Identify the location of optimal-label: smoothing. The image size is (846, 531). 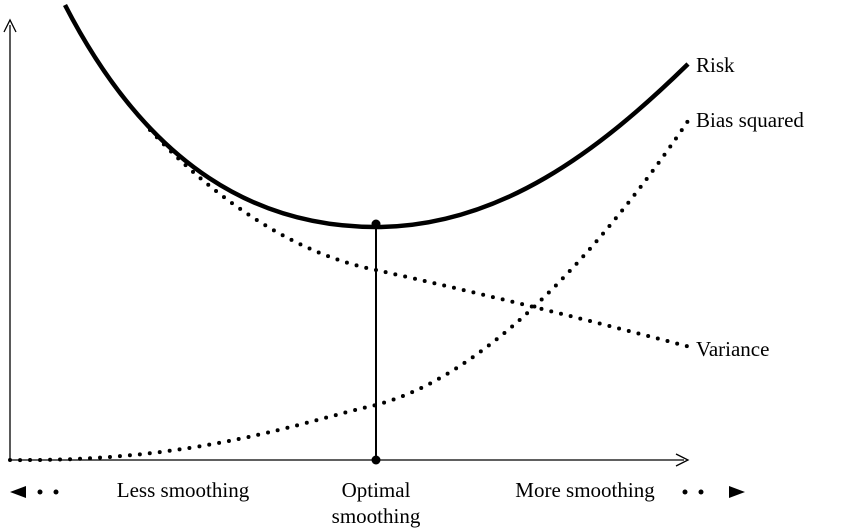
(376, 516).